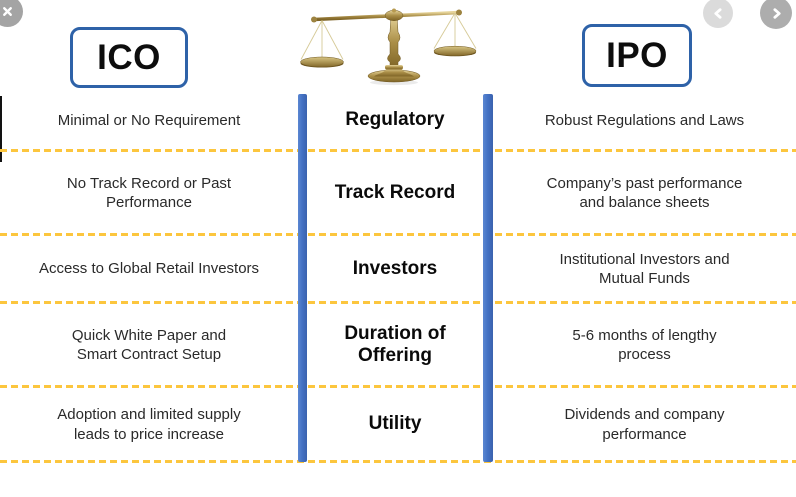 The height and width of the screenshot is (497, 796). Describe the element at coordinates (1, 129) in the screenshot. I see `screen-edge-artifact` at that location.